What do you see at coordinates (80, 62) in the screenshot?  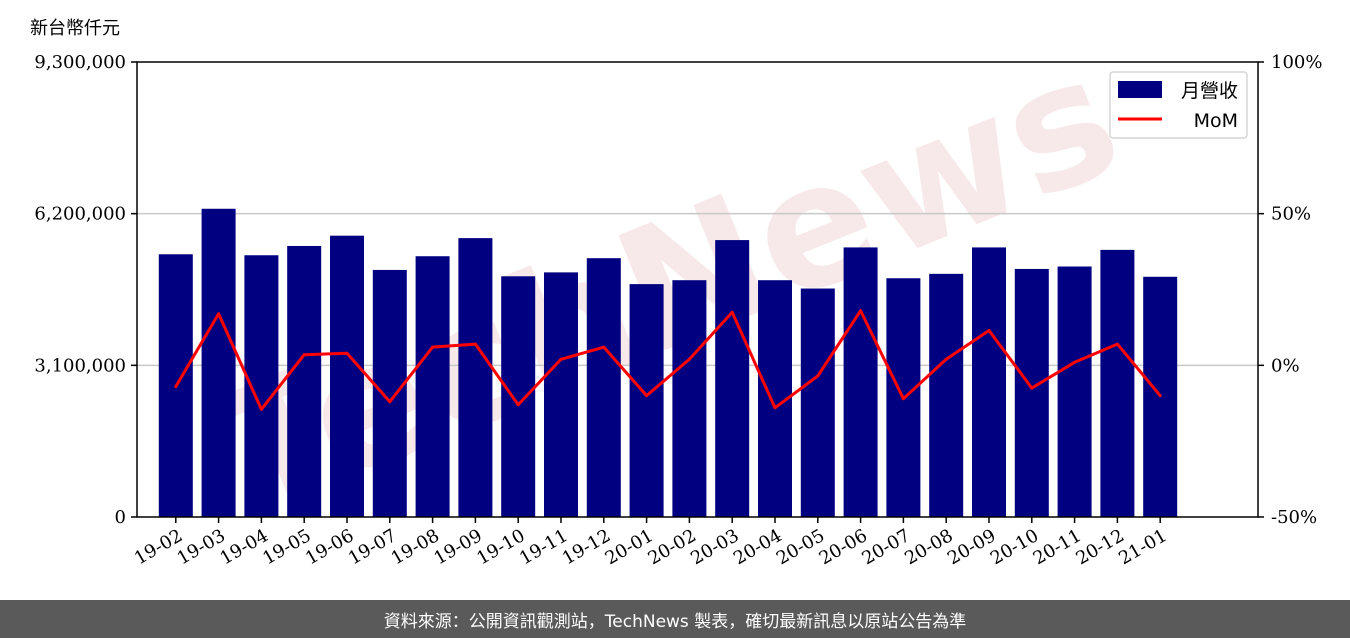 I see `left-axis-tick-label: 9,300,000` at bounding box center [80, 62].